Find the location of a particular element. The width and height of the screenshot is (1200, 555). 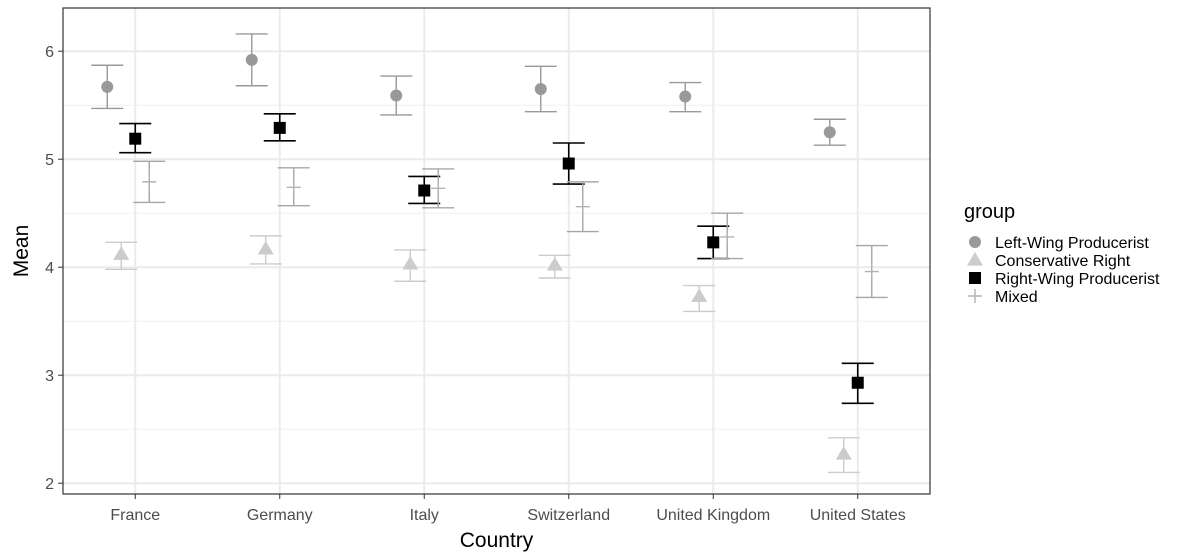

point-mixed-germany is located at coordinates (293, 187).